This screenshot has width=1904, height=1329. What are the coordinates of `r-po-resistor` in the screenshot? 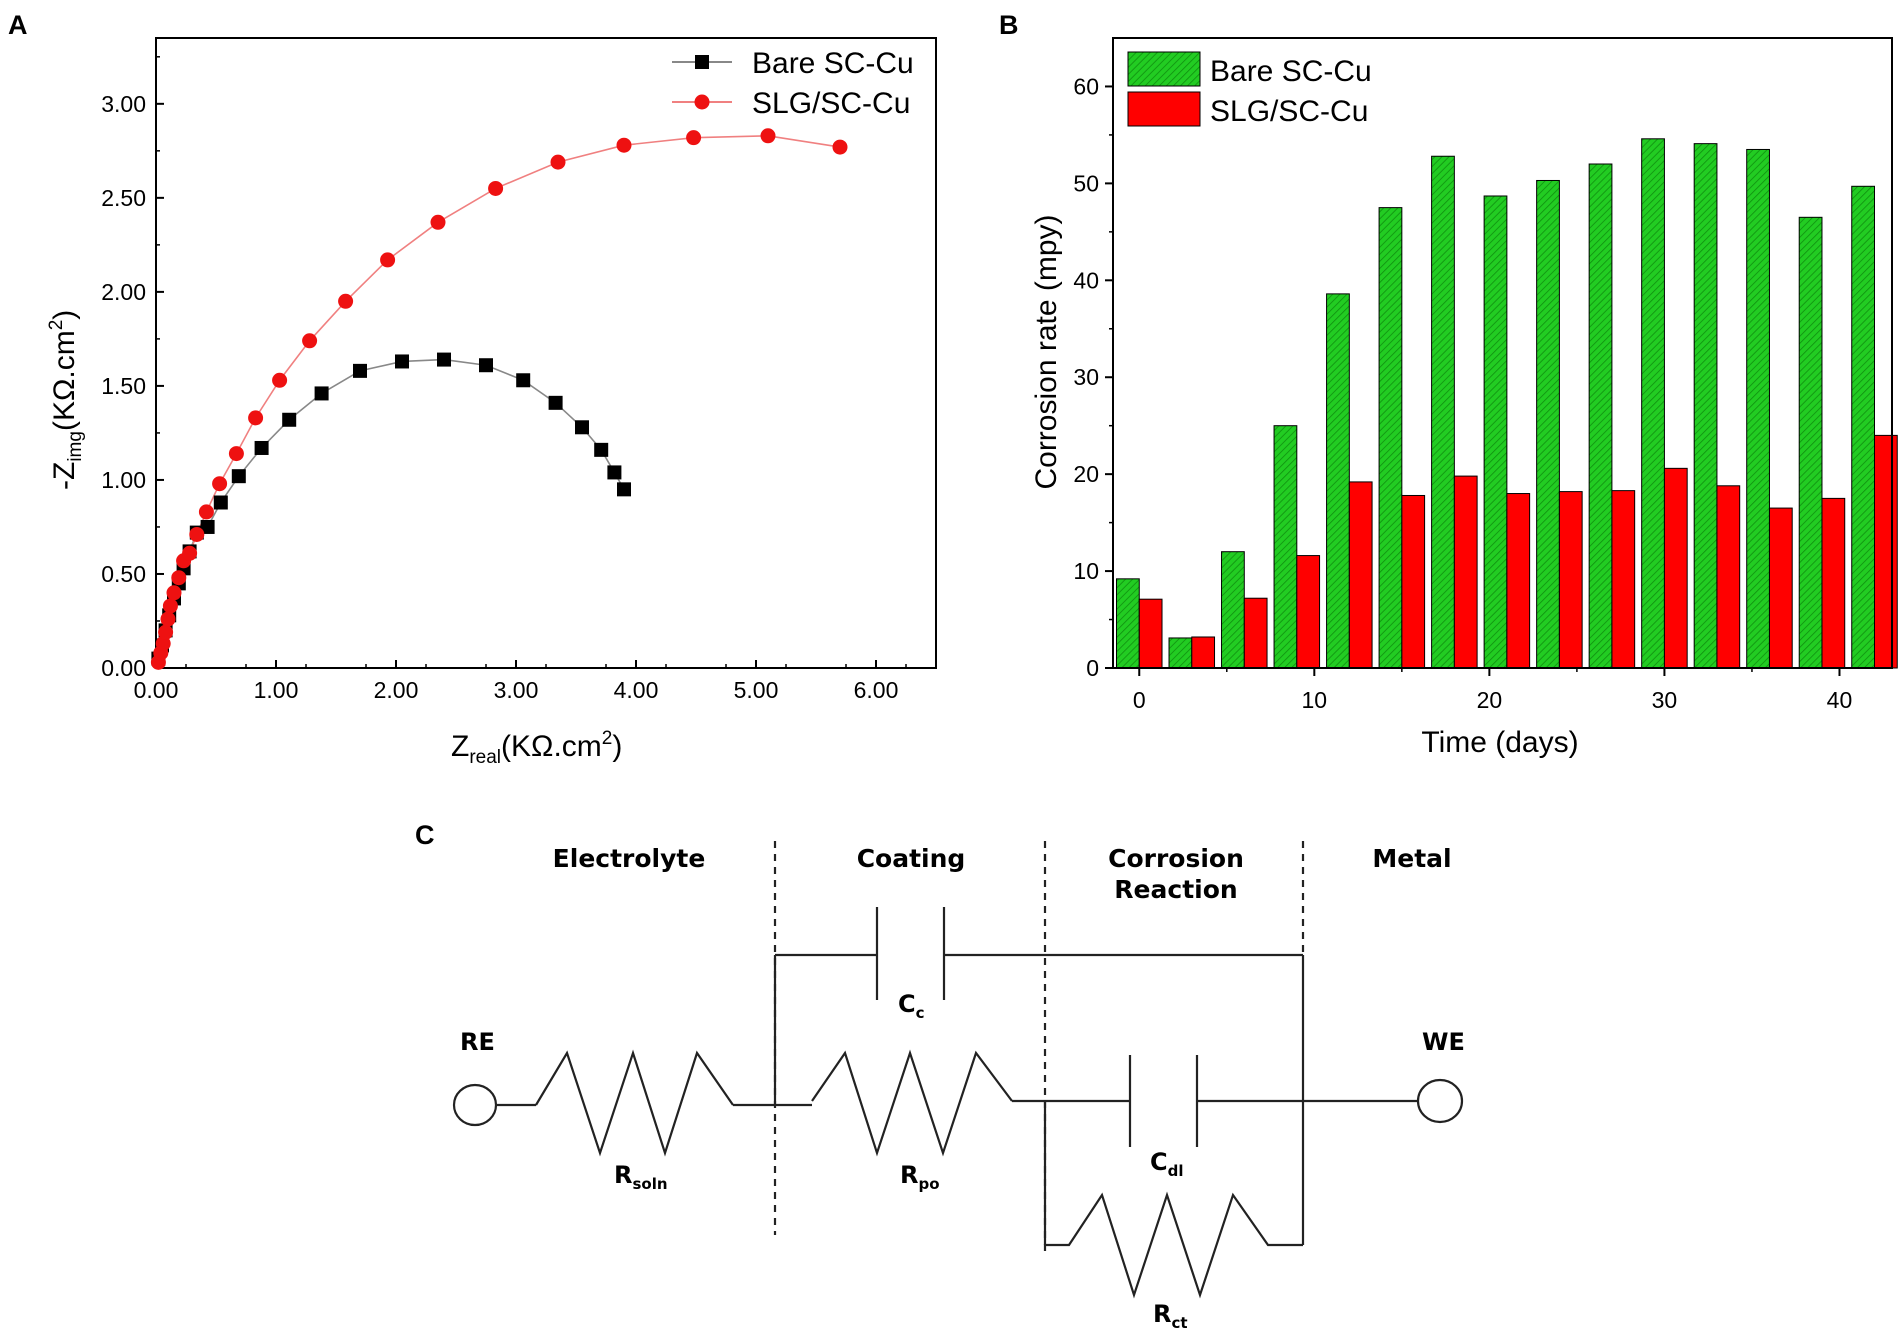 It's located at (912, 1103).